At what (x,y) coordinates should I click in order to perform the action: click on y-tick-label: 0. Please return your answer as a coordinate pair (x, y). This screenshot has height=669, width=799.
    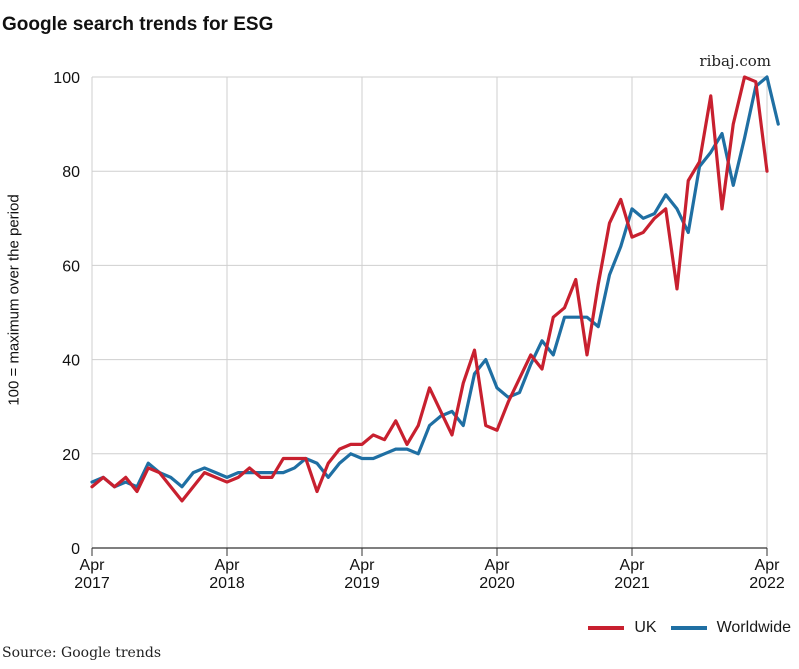
    Looking at the image, I should click on (75, 549).